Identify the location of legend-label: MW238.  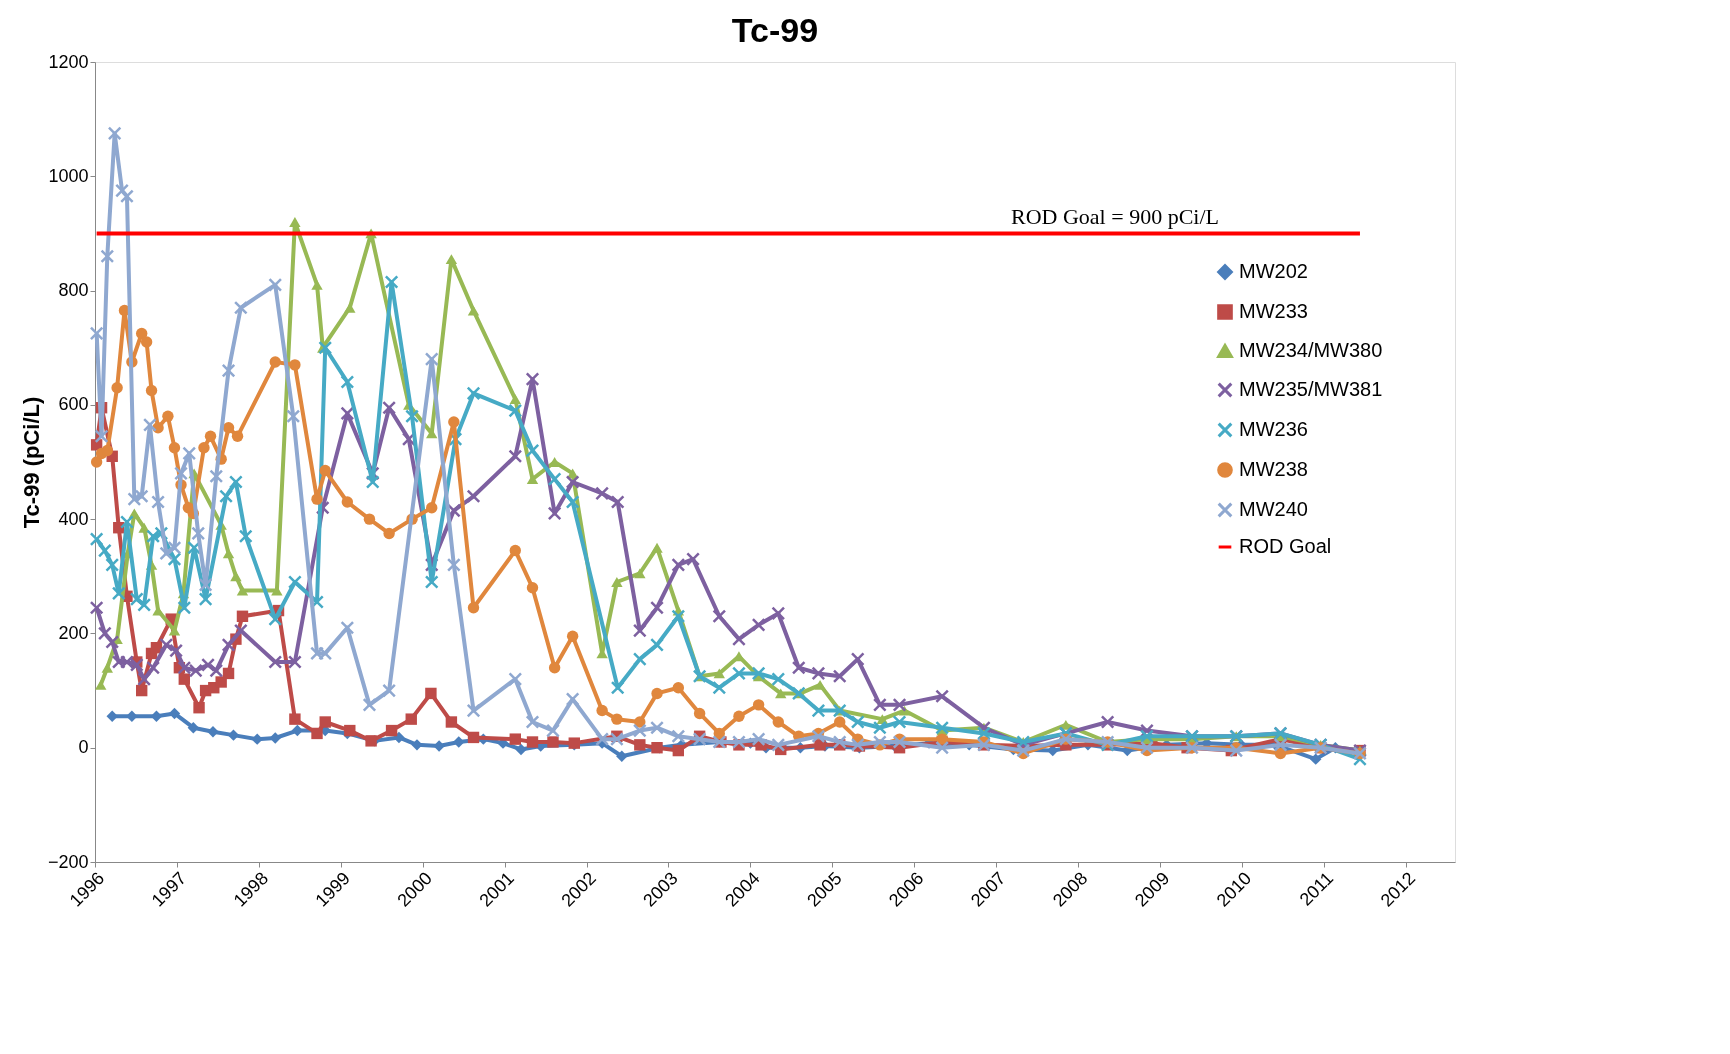
(1273, 469).